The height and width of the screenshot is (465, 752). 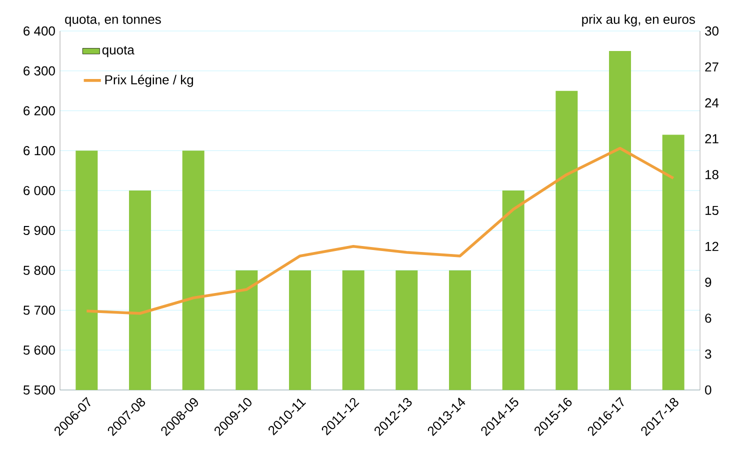 What do you see at coordinates (39, 71) in the screenshot?
I see `y-tick-label: 6 300` at bounding box center [39, 71].